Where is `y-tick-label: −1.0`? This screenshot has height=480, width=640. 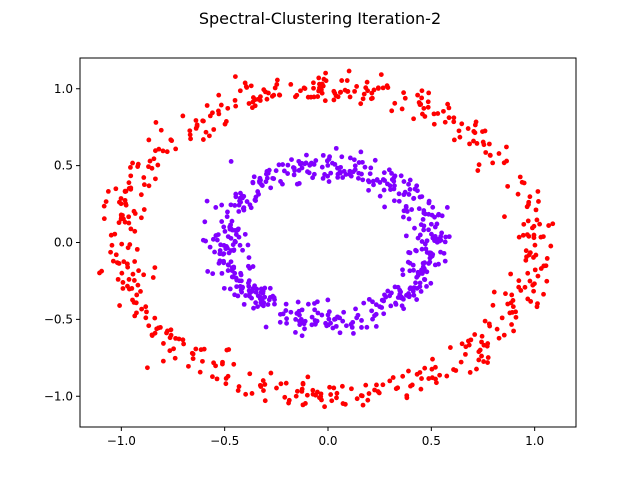 y-tick-label: −1.0 is located at coordinates (58, 396).